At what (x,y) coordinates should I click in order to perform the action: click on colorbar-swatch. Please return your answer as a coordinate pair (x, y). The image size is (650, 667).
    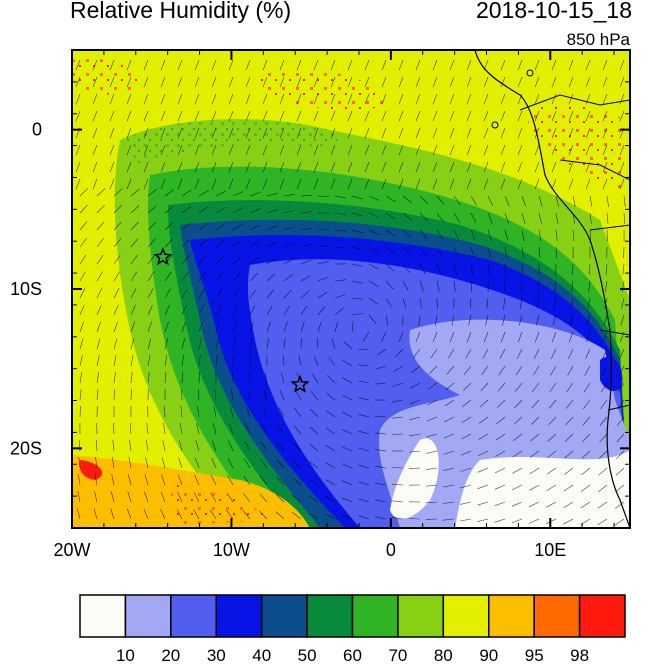
    Looking at the image, I should click on (148, 616).